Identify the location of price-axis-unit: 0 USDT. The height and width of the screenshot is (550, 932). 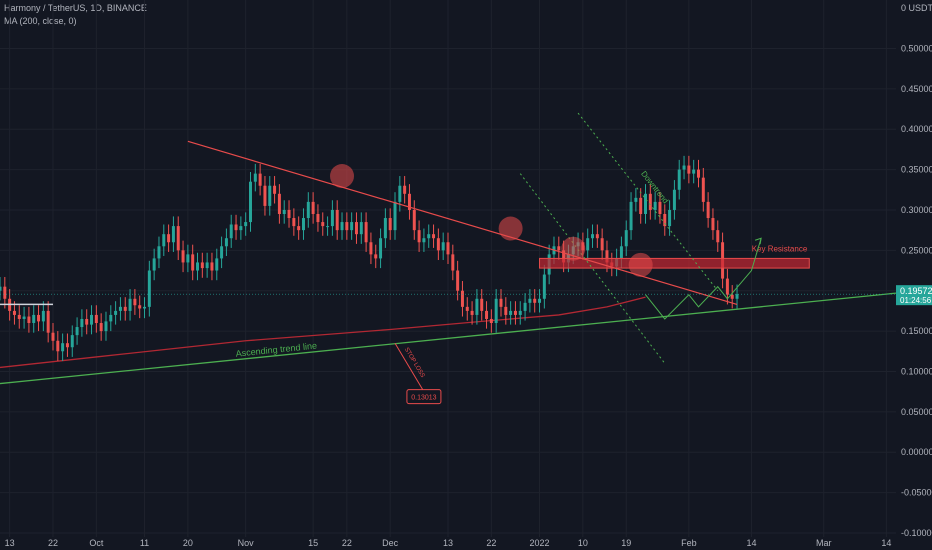
(916, 8).